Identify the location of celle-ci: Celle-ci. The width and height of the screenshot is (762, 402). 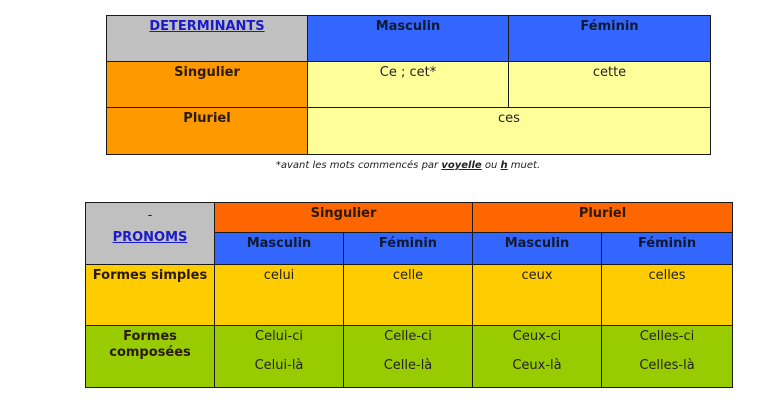
(408, 336).